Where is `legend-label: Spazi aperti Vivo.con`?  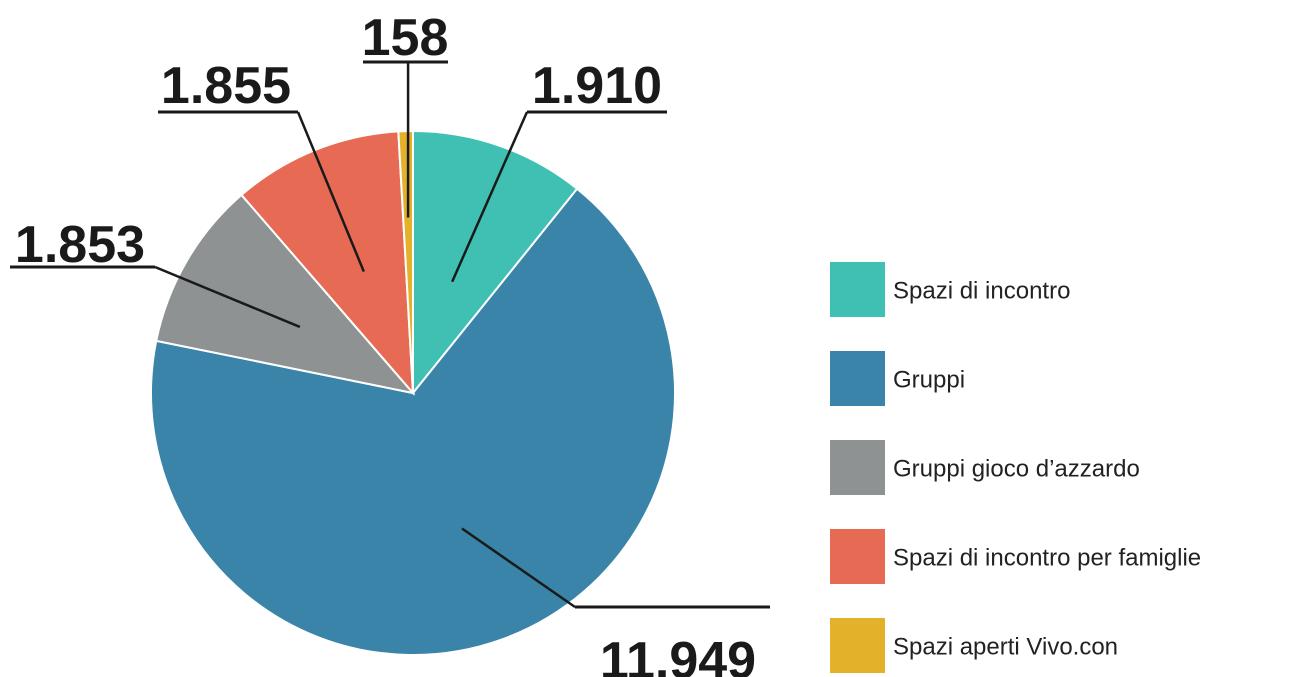
legend-label: Spazi aperti Vivo.con is located at coordinates (1005, 646).